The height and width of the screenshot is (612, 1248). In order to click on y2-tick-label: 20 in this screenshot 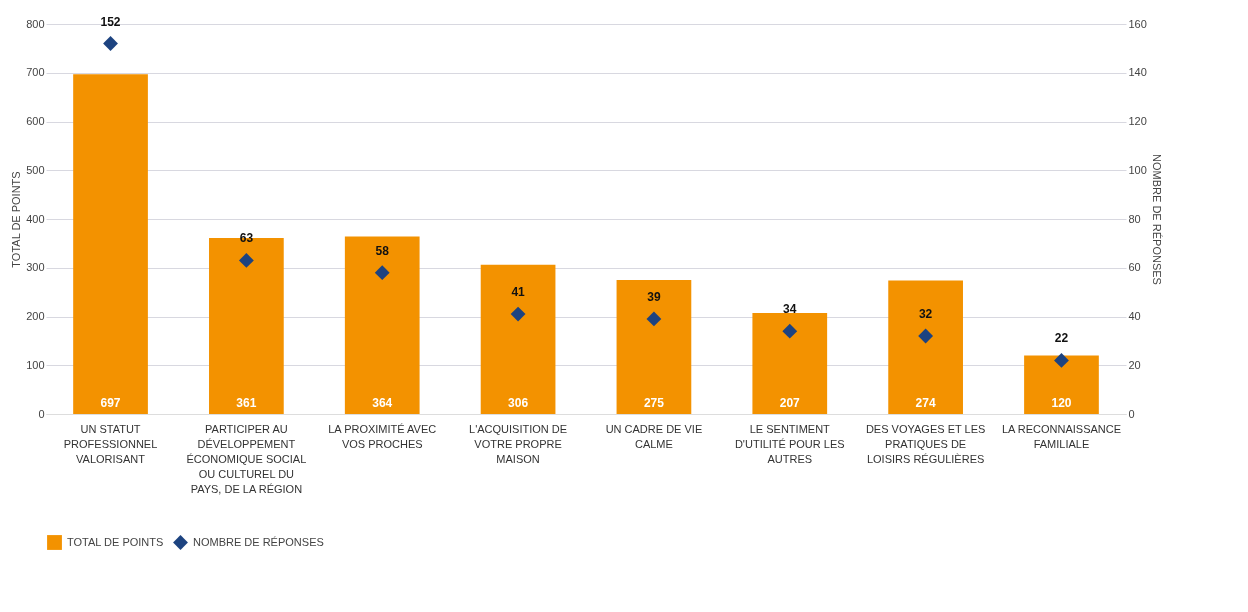, I will do `click(1134, 364)`.